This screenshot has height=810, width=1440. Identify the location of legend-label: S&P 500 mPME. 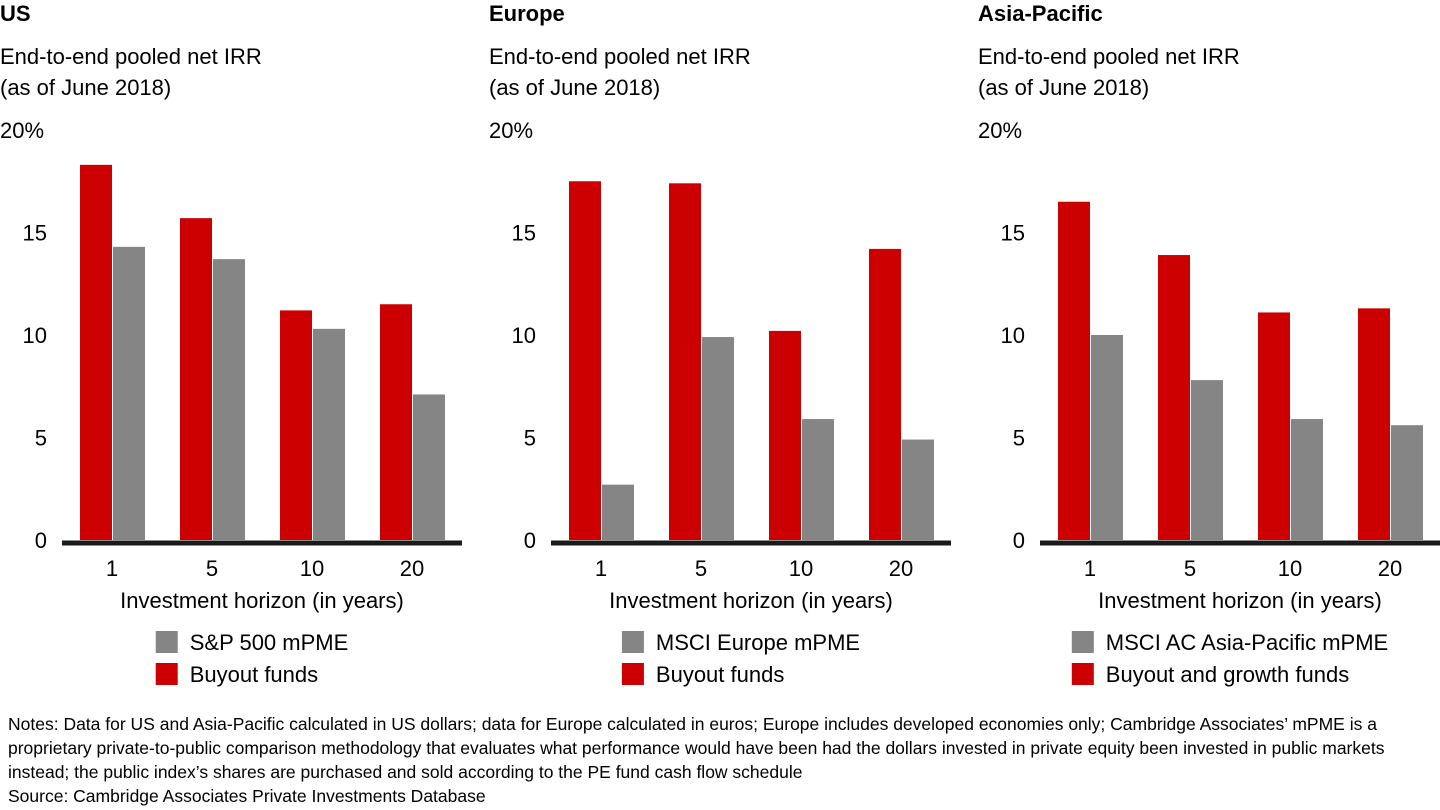
(269, 642).